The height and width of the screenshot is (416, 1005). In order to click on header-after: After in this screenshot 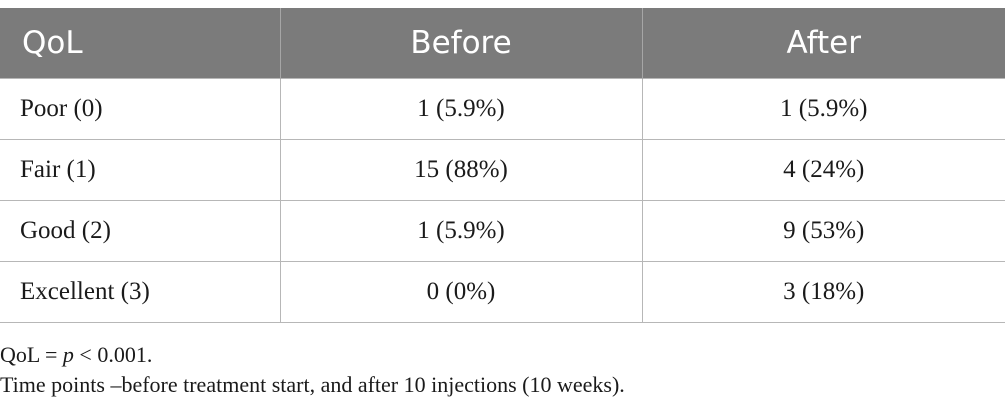, I will do `click(823, 43)`.